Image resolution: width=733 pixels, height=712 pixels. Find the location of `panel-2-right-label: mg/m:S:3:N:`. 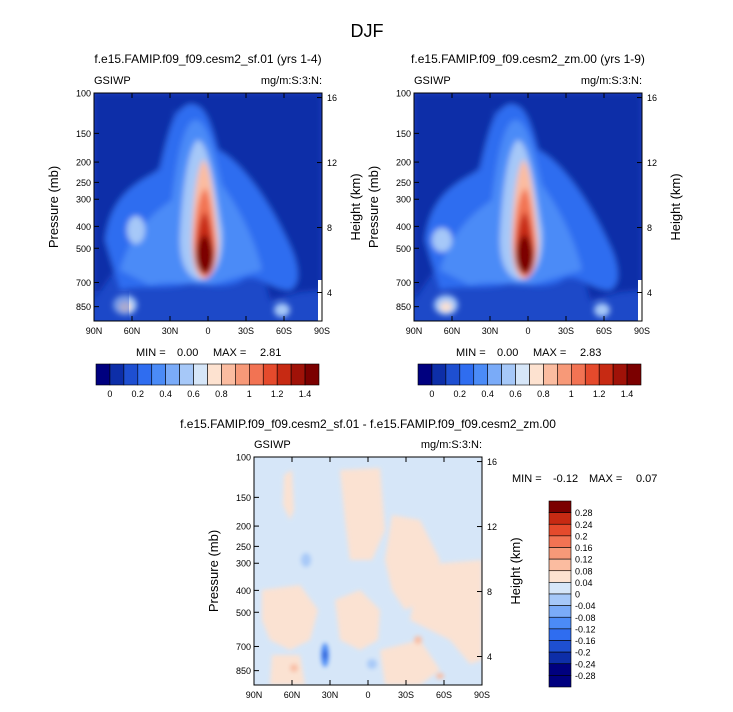

panel-2-right-label: mg/m:S:3:N: is located at coordinates (611, 81).